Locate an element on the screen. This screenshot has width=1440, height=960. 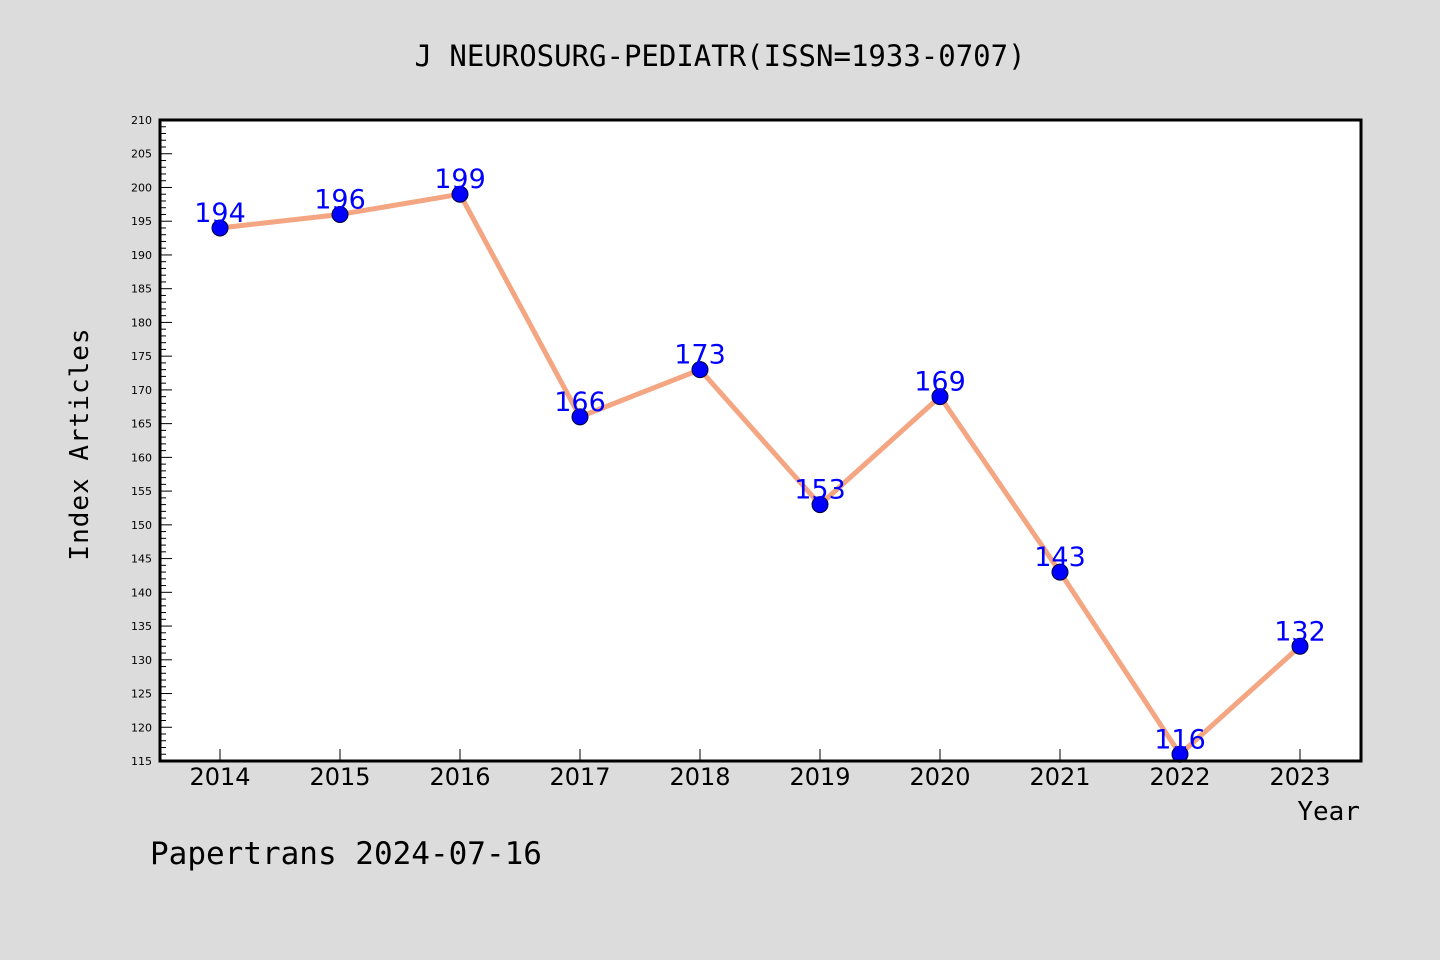
credit-text: Papertrans 2024-07-16 is located at coordinates (346, 854).